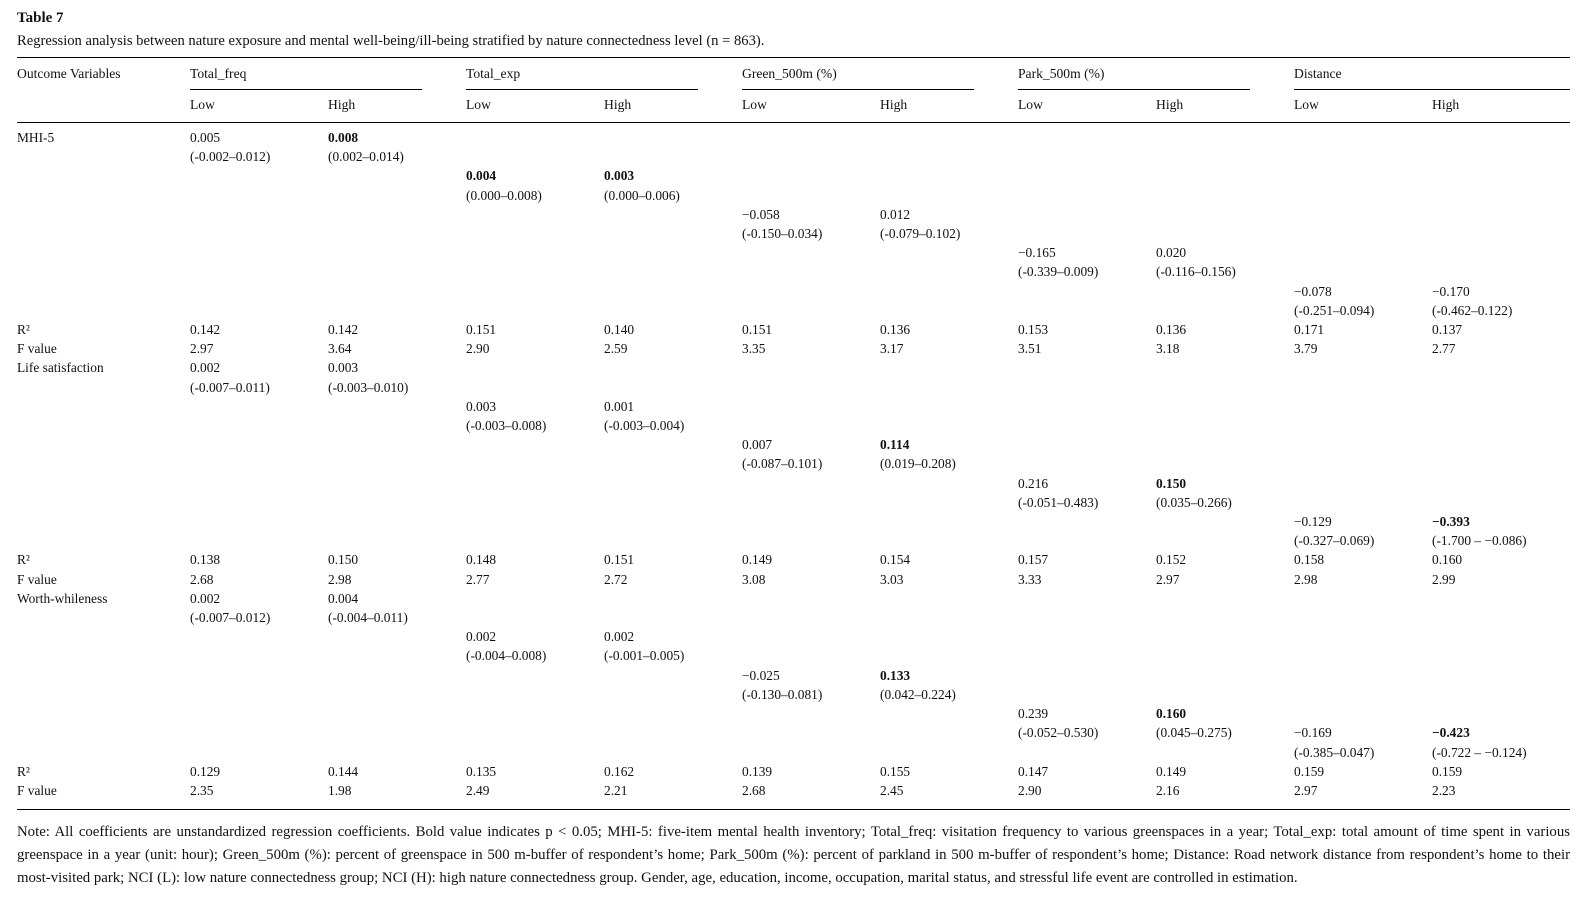  Describe the element at coordinates (1306, 579) in the screenshot. I see `stat-cell: 2.98` at that location.